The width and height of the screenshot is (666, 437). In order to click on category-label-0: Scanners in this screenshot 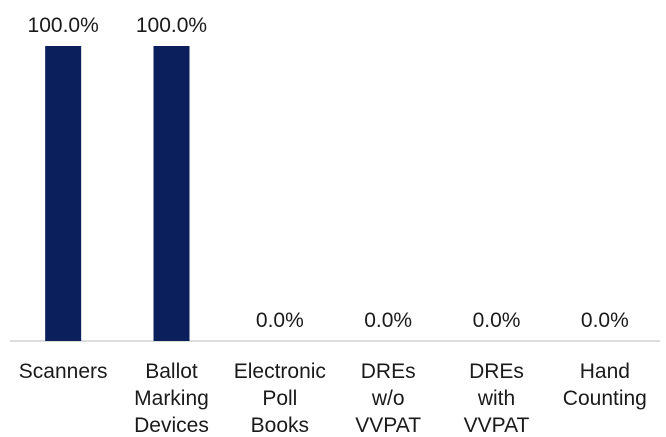, I will do `click(63, 371)`.